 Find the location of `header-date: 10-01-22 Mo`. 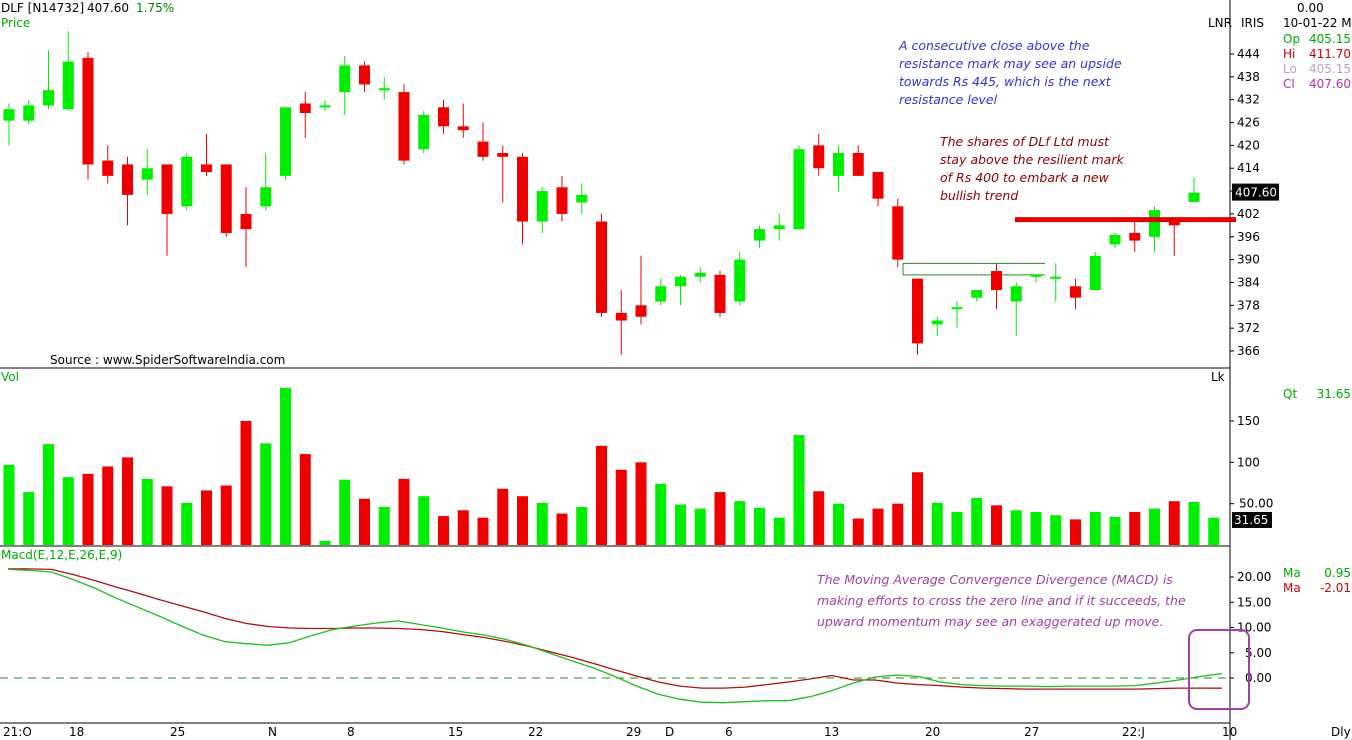

header-date: 10-01-22 Mo is located at coordinates (1317, 23).